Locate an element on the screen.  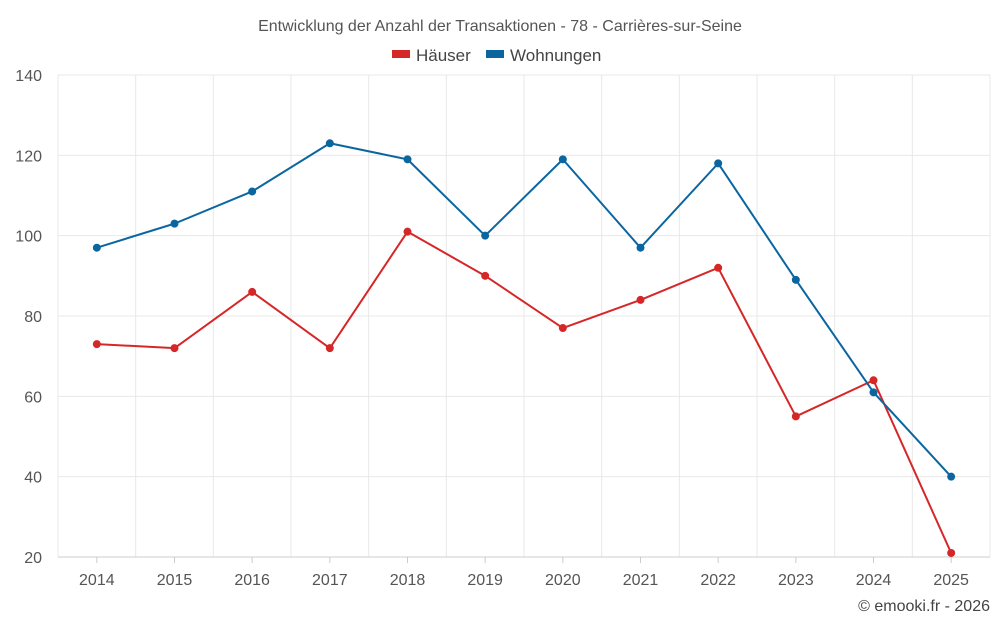
y-tick-label: 80 is located at coordinates (33, 317).